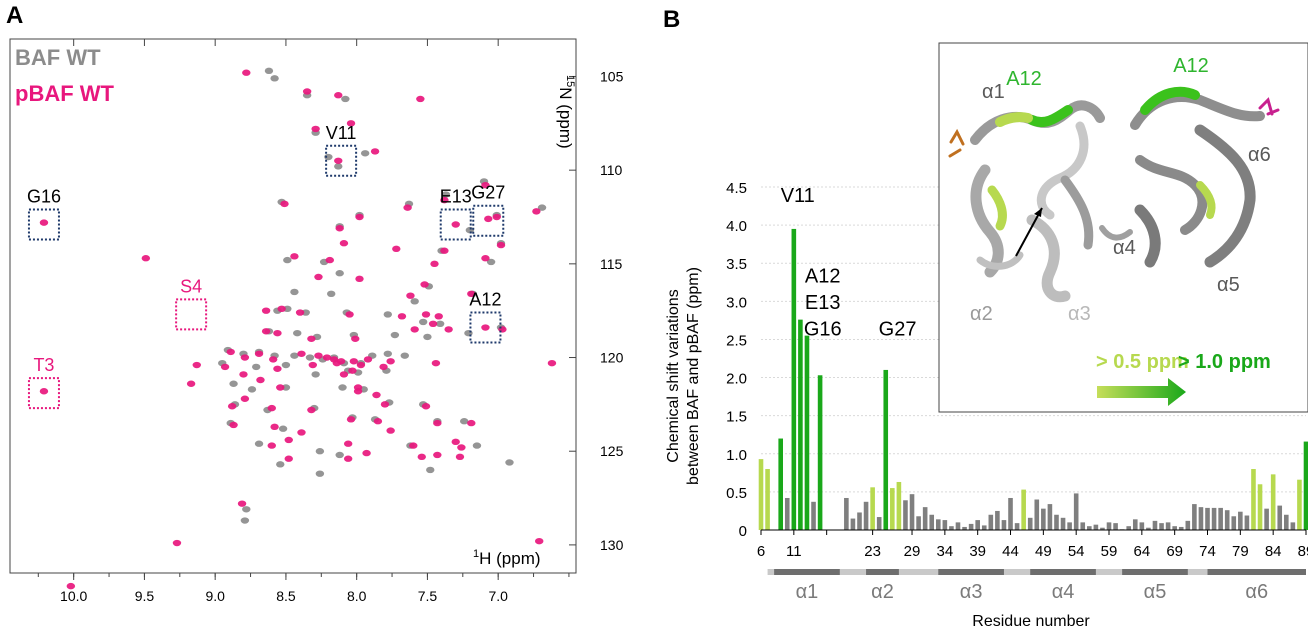  Describe the element at coordinates (1191, 66) in the screenshot. I see `inset-label-a12-right: A12` at that location.